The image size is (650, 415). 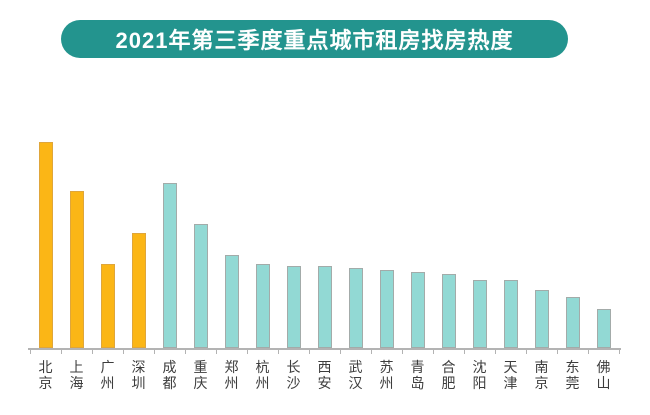 I want to click on bar-label: 苏州, so click(x=386, y=375).